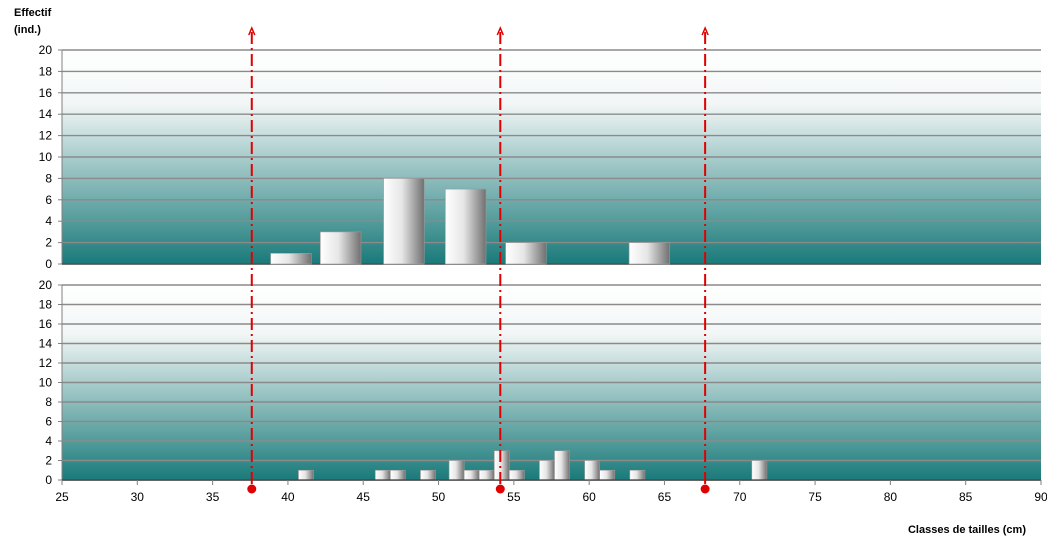 The image size is (1047, 540). I want to click on x-tick-label: 45, so click(364, 497).